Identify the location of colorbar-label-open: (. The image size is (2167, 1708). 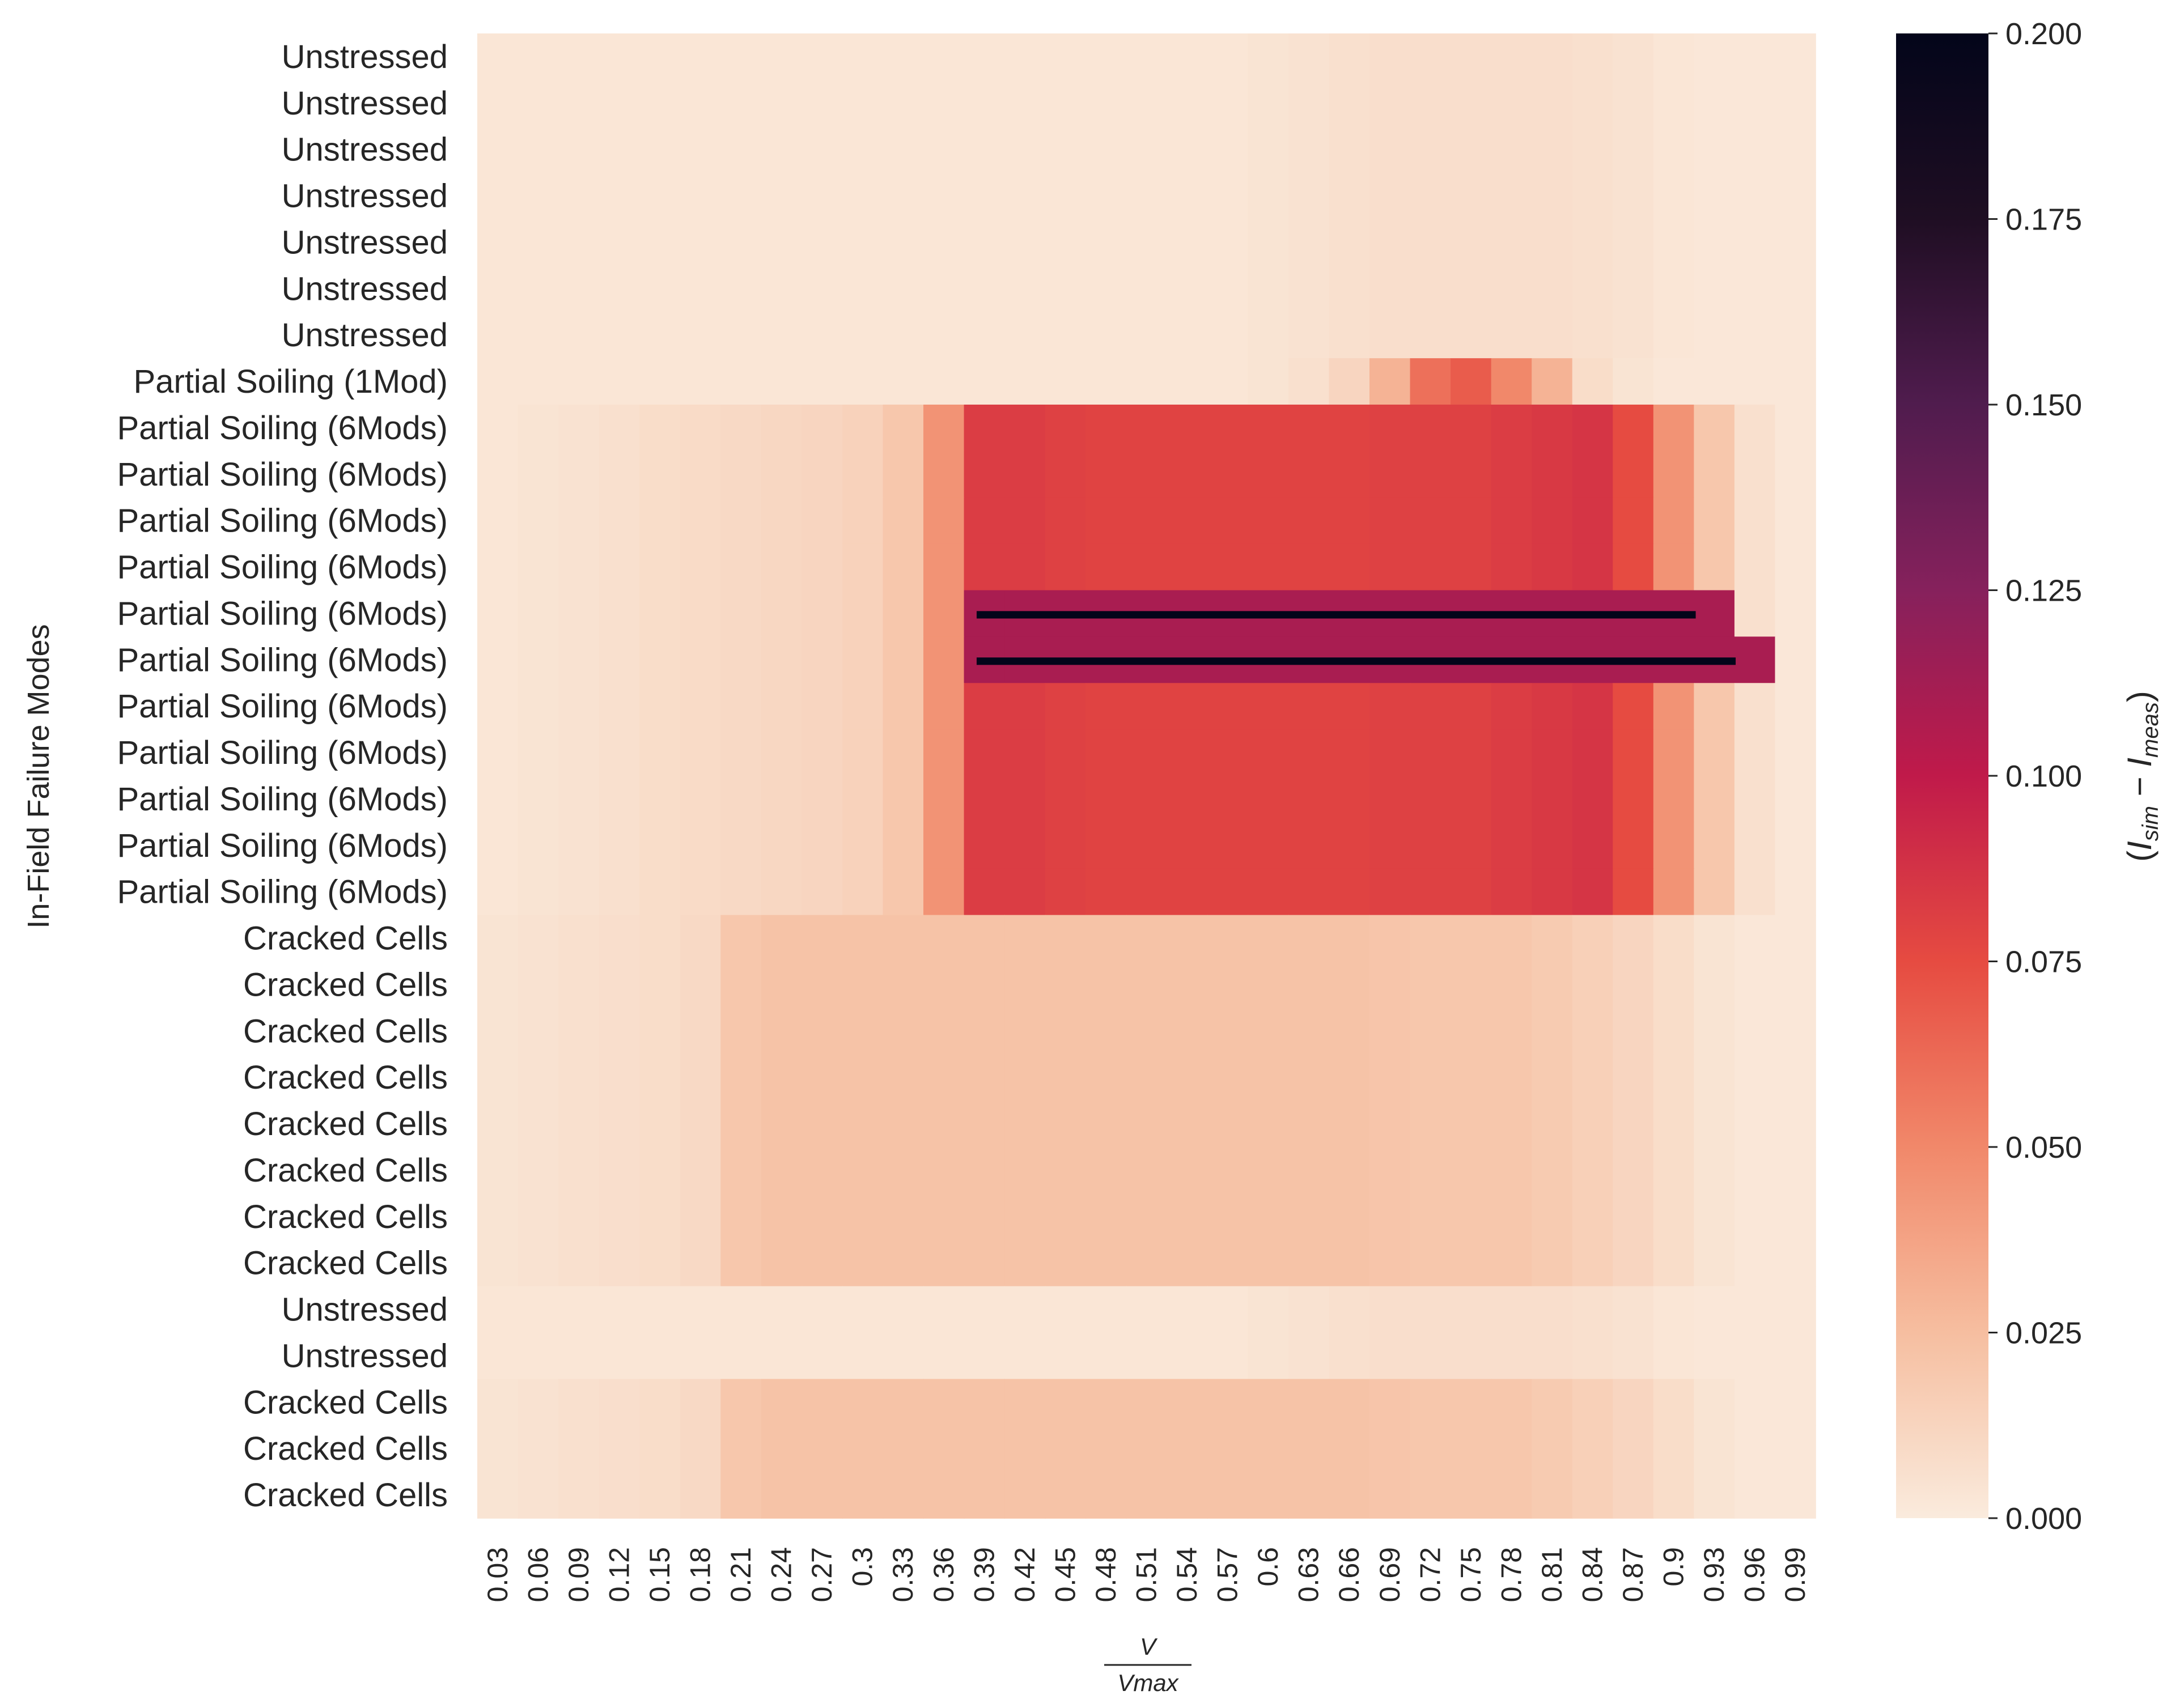
(2139, 857).